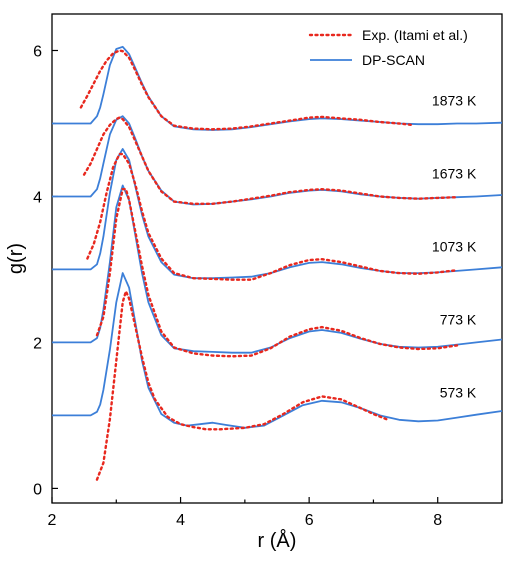 This screenshot has height=562, width=525. I want to click on experiment-line-1873k, so click(246, 90).